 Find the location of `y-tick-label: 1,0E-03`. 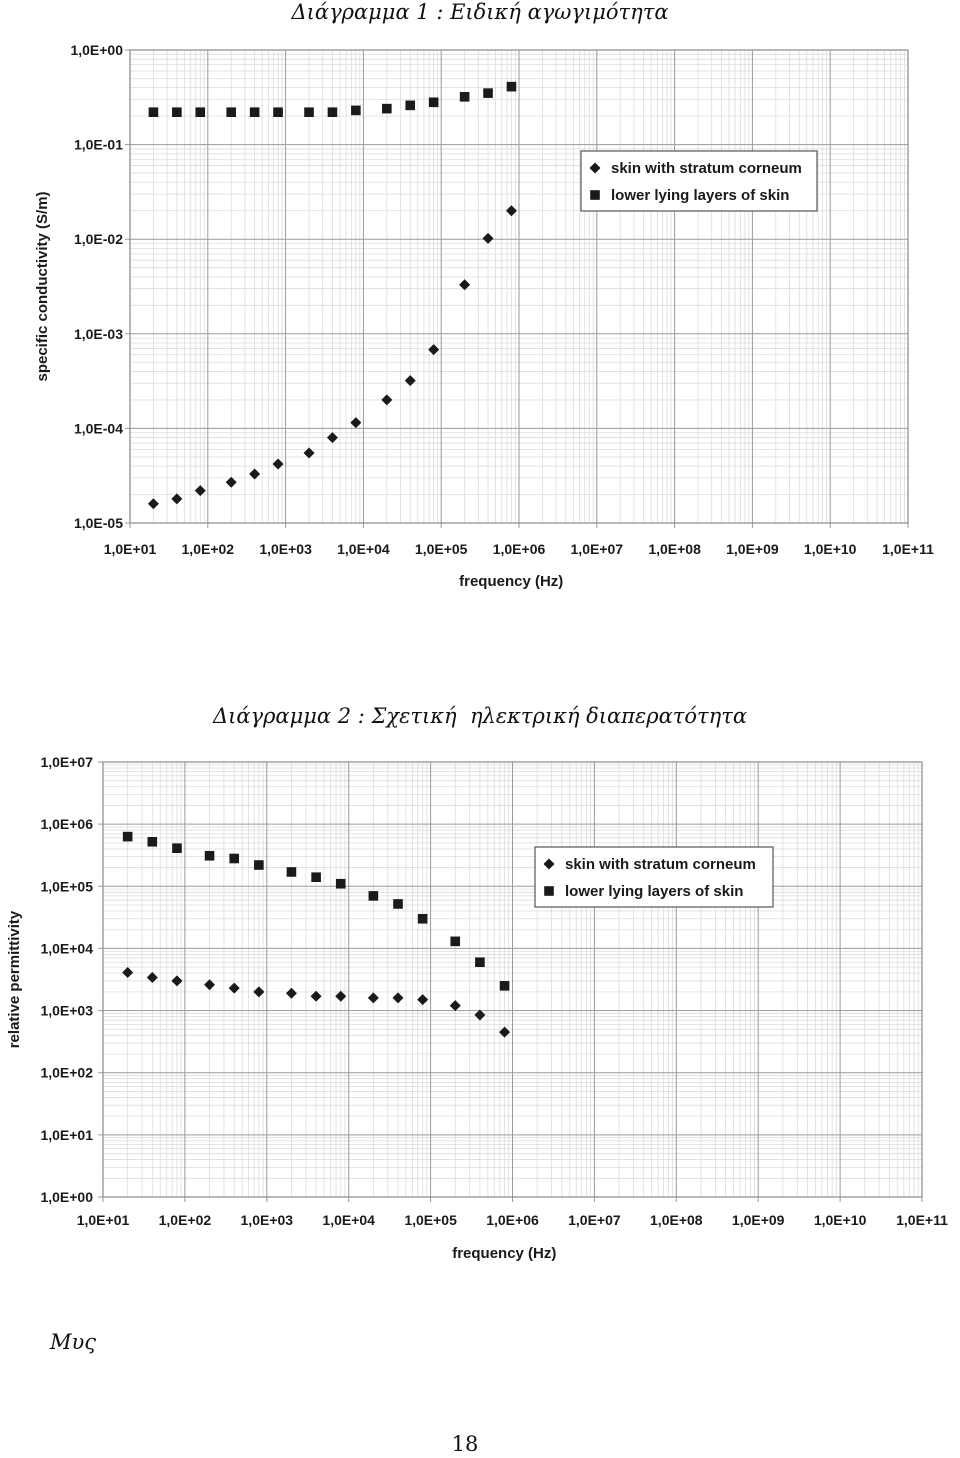

y-tick-label: 1,0E-03 is located at coordinates (98, 334).